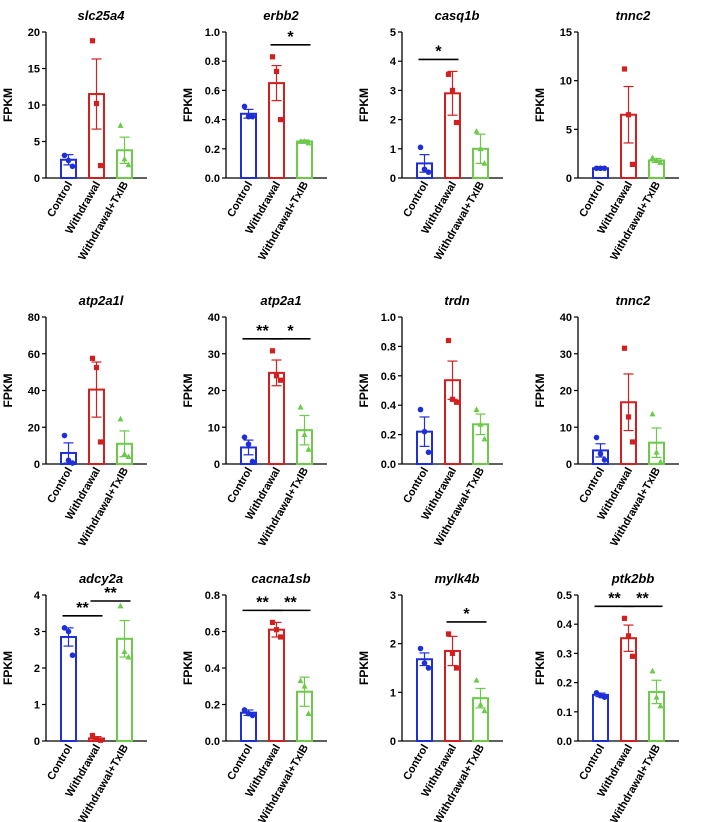  I want to click on panel-title: ptk2bb, so click(633, 578).